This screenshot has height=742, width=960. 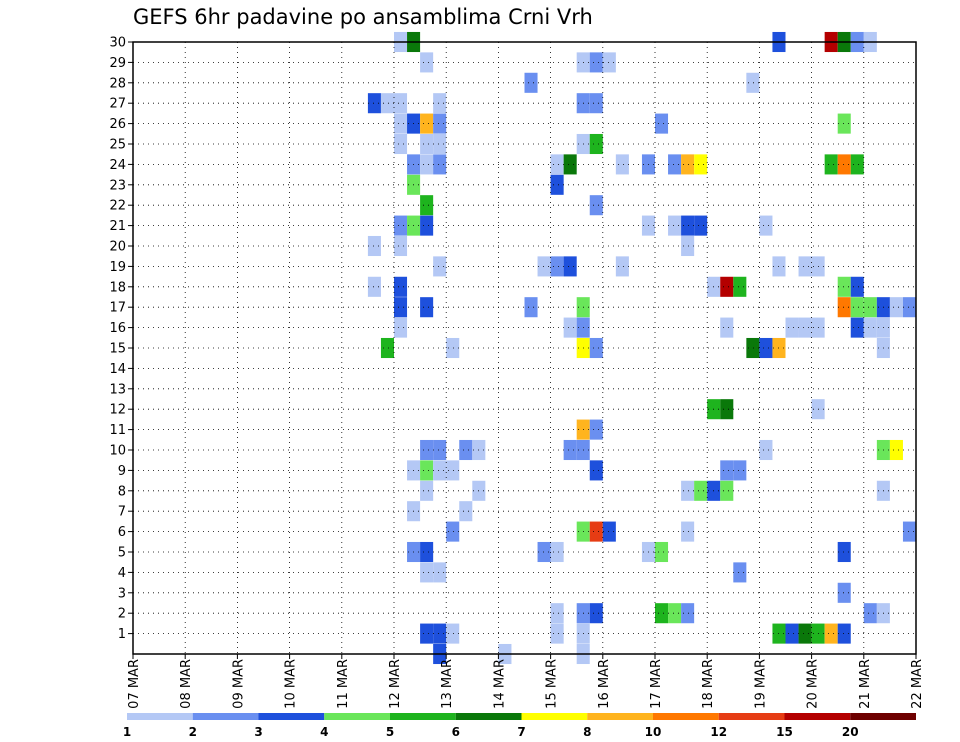 What do you see at coordinates (343, 684) in the screenshot?
I see `x-tick-label: 11 MAR` at bounding box center [343, 684].